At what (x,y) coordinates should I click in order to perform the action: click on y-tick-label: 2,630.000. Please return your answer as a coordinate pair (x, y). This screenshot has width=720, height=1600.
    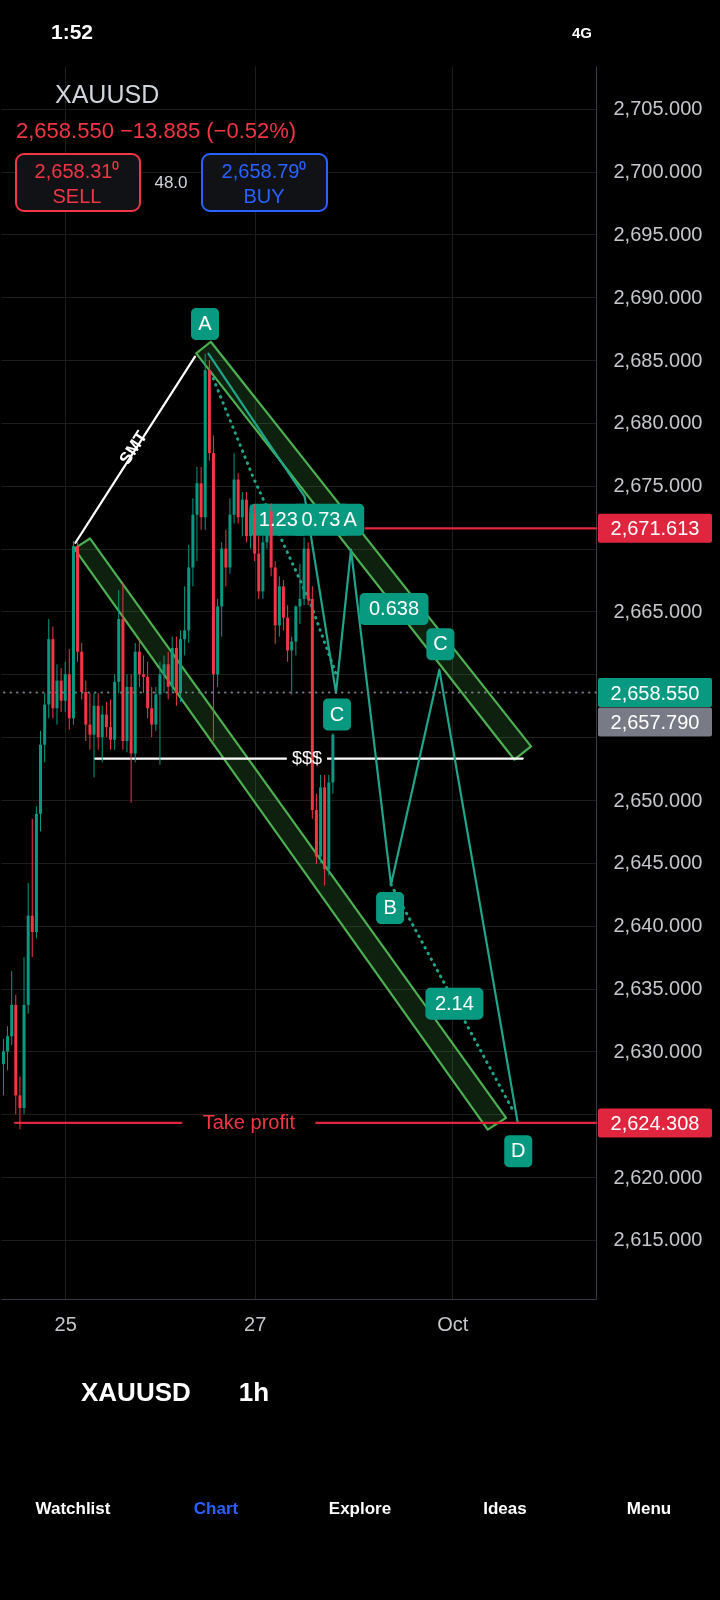
    Looking at the image, I should click on (658, 1050).